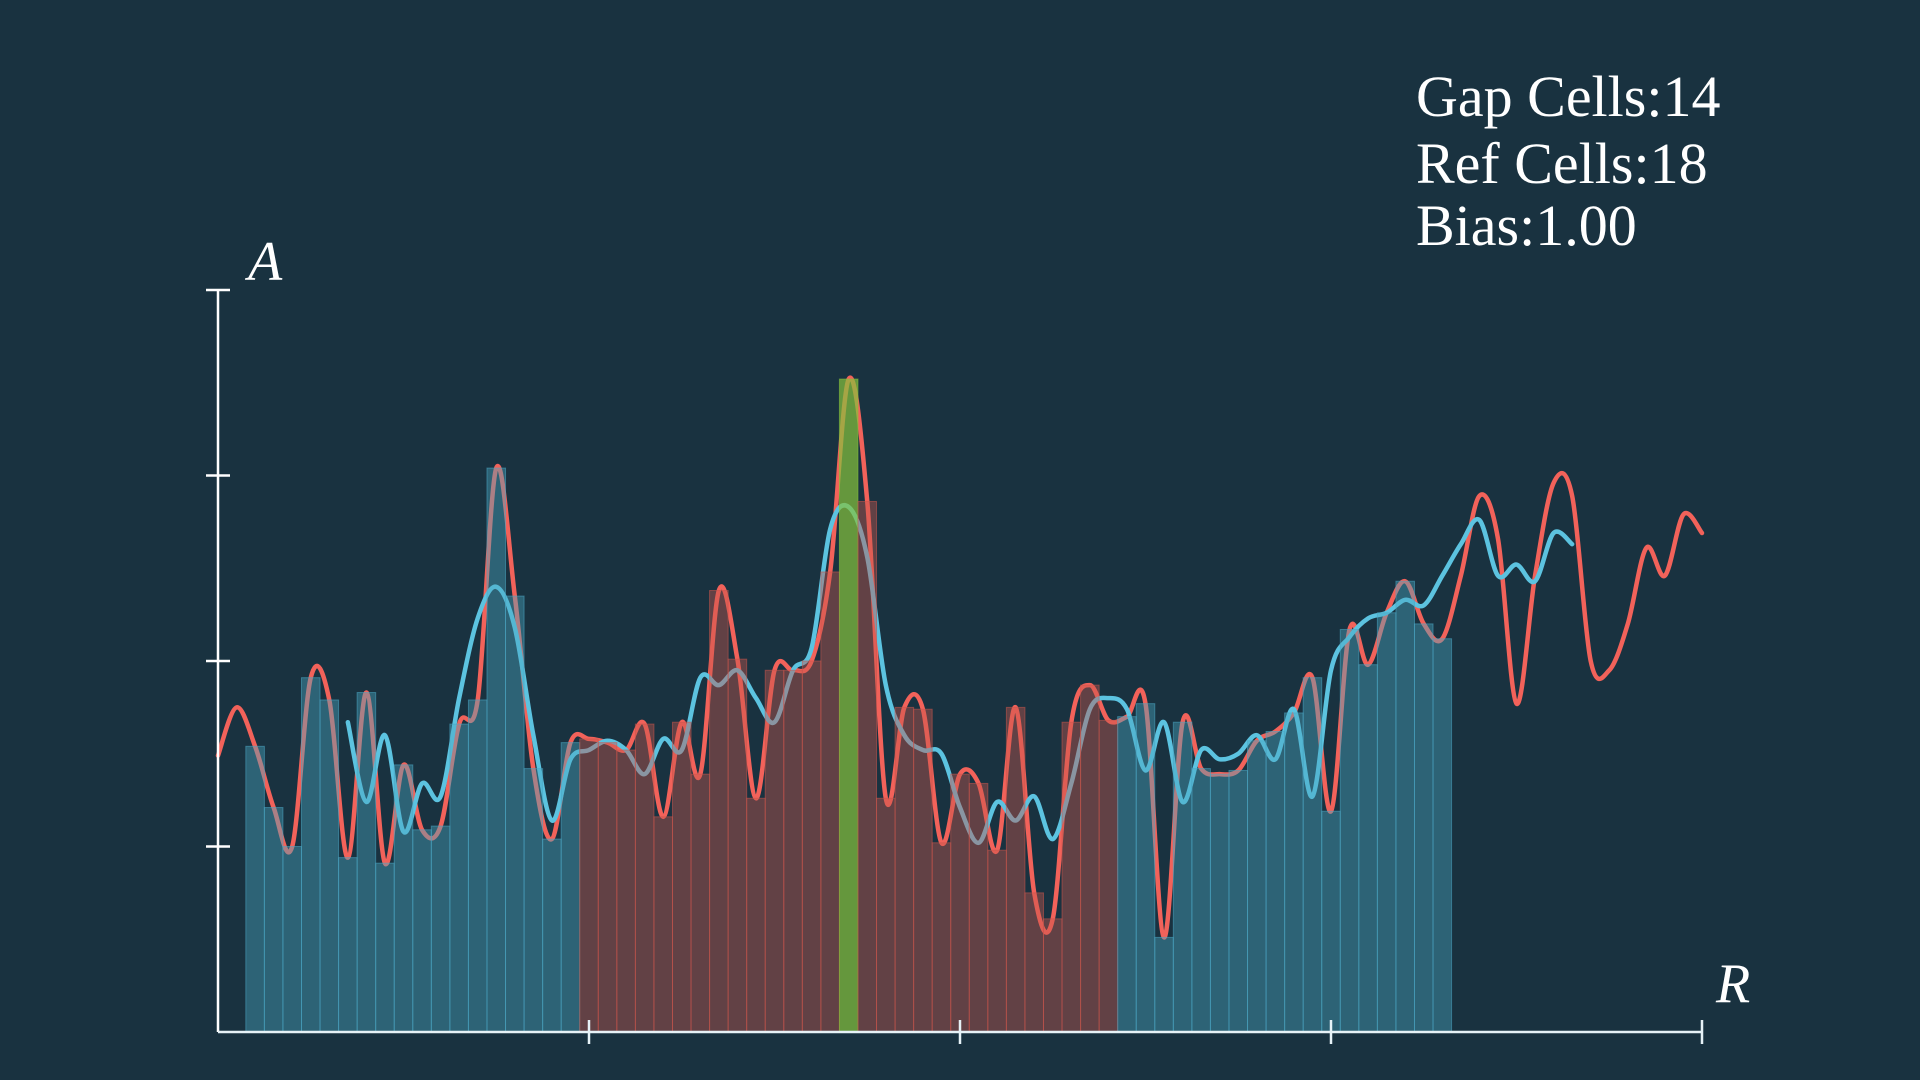  Describe the element at coordinates (1533, 163) in the screenshot. I see `info-label: Ref Cells:` at that location.